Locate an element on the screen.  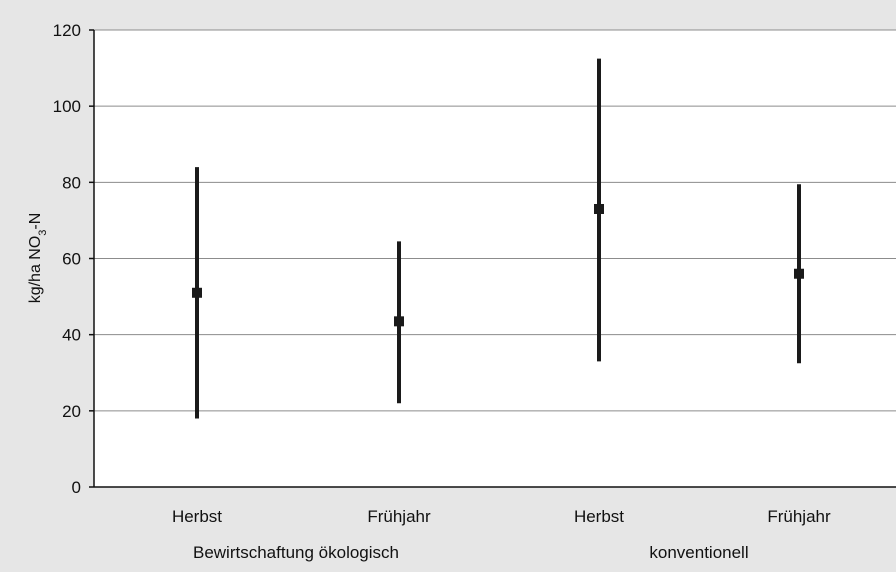
y-axis-label-main: kg/ha NO is located at coordinates (35, 270).